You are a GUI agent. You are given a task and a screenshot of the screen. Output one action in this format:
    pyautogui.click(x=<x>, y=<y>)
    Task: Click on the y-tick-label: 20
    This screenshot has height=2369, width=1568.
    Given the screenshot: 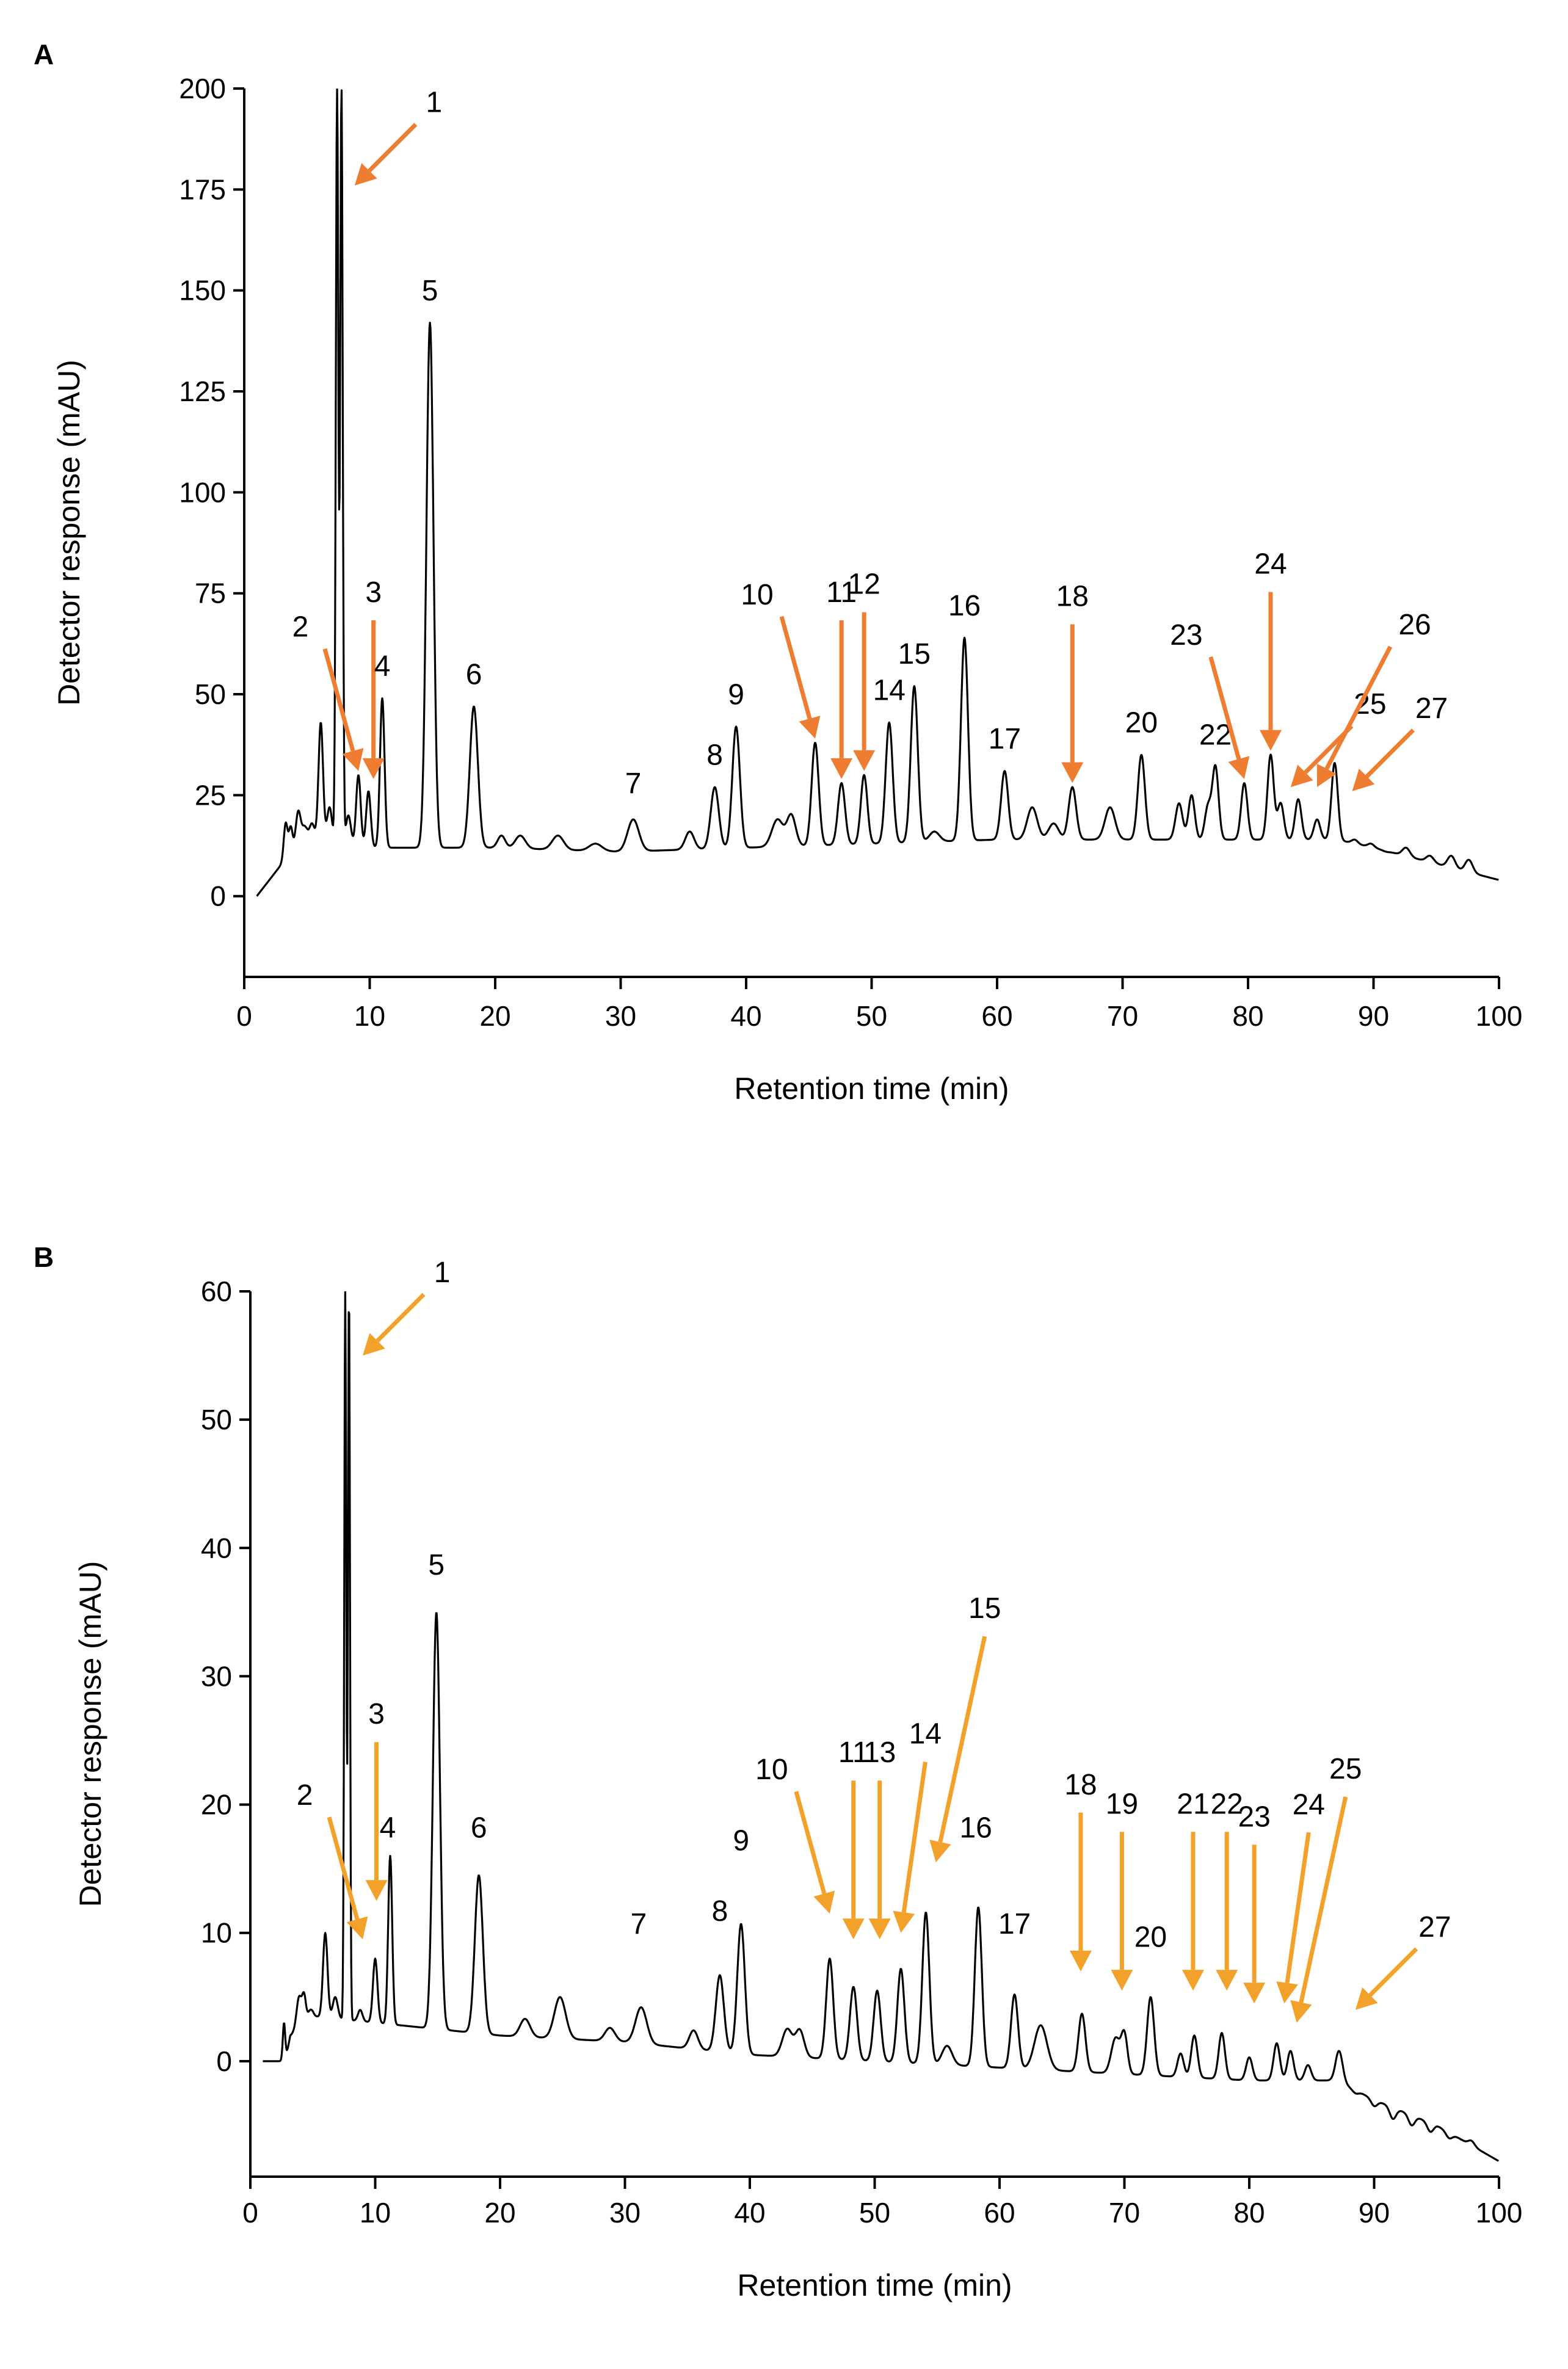 What is the action you would take?
    pyautogui.click(x=216, y=1805)
    